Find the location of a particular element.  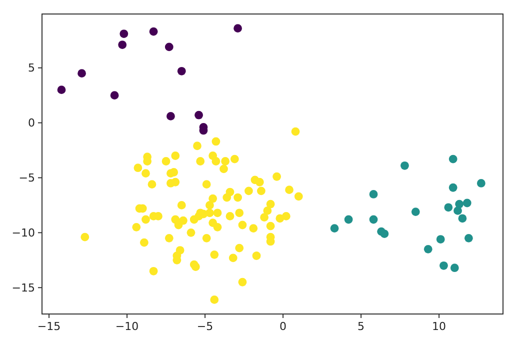

y-tick-label: −10 is located at coordinates (23, 233).